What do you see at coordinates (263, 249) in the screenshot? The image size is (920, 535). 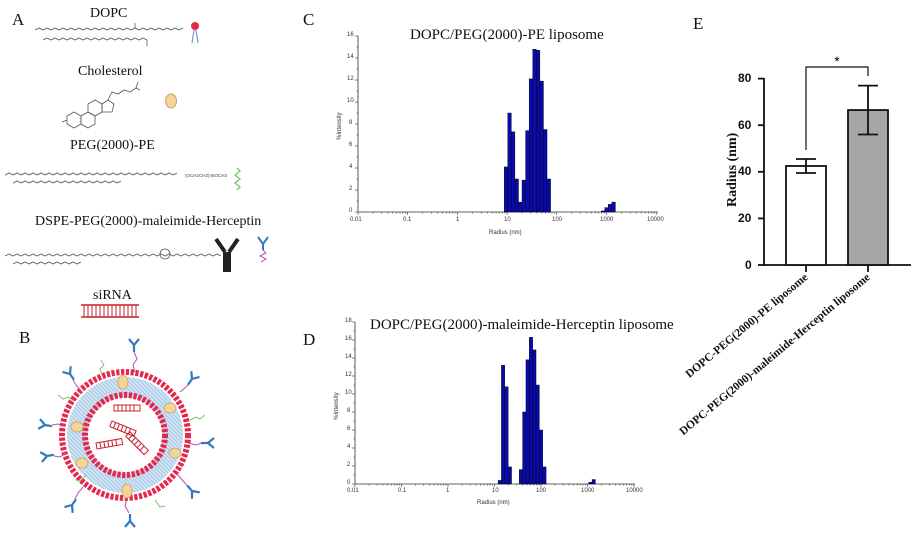 I see `antibody-icon` at bounding box center [263, 249].